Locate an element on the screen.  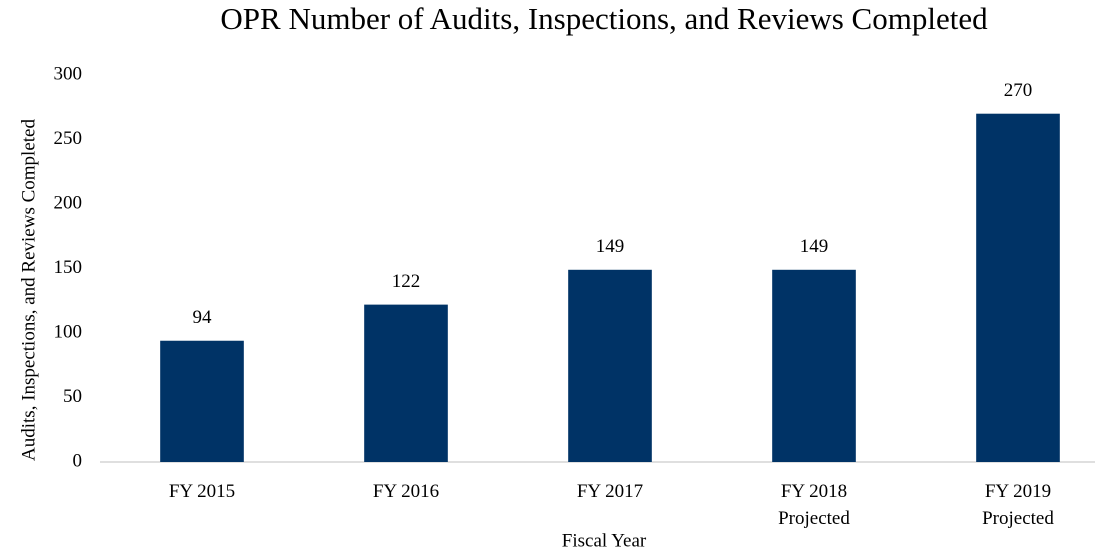
x-tick-label: FY 2017 is located at coordinates (610, 491).